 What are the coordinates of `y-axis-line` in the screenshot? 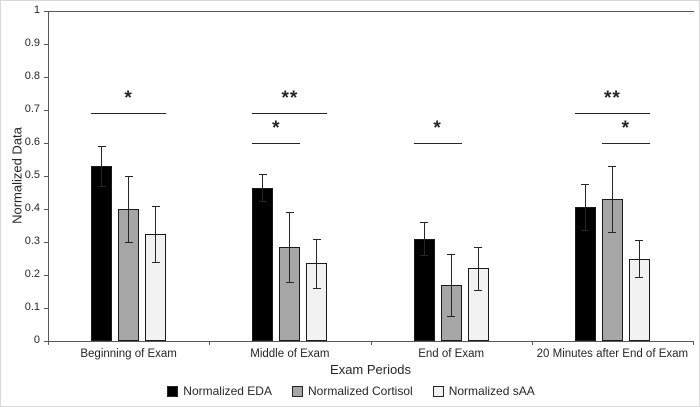 It's located at (48, 176).